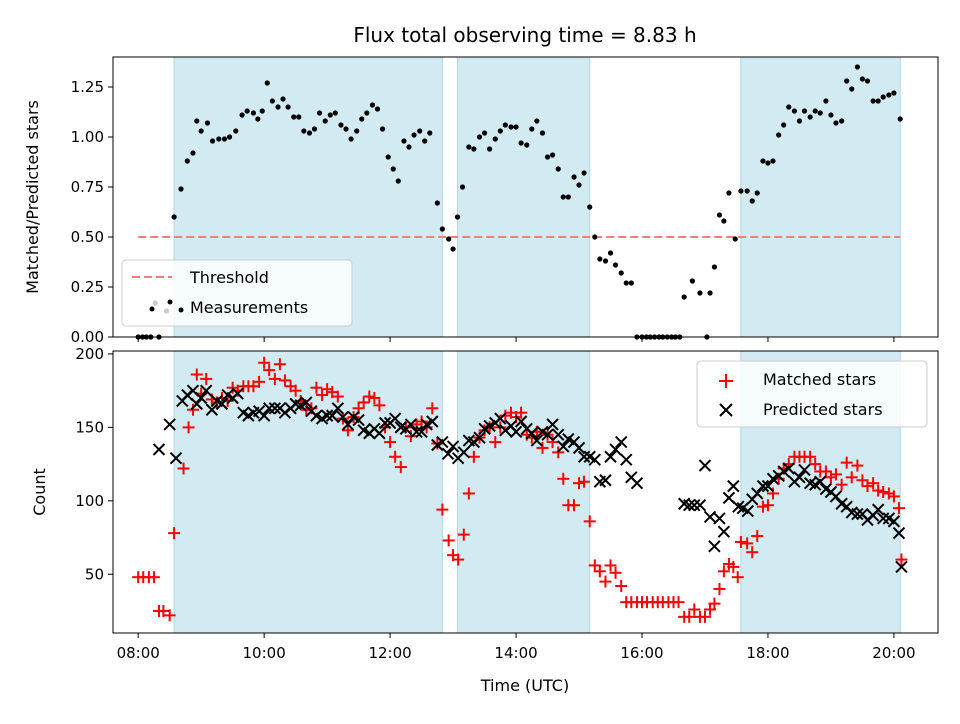 This screenshot has height=724, width=960. Describe the element at coordinates (89, 427) in the screenshot. I see `y-tick-label: 150` at that location.